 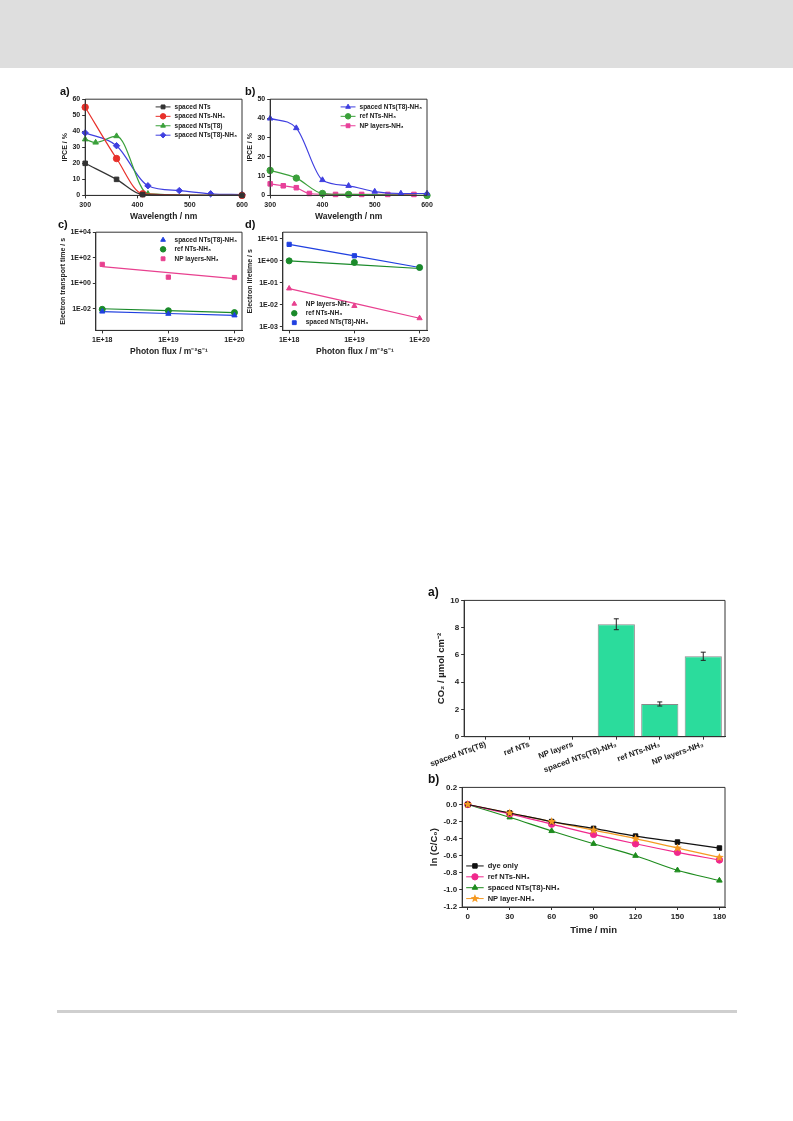 I want to click on y-tick-label: -0.2, so click(x=450, y=821).